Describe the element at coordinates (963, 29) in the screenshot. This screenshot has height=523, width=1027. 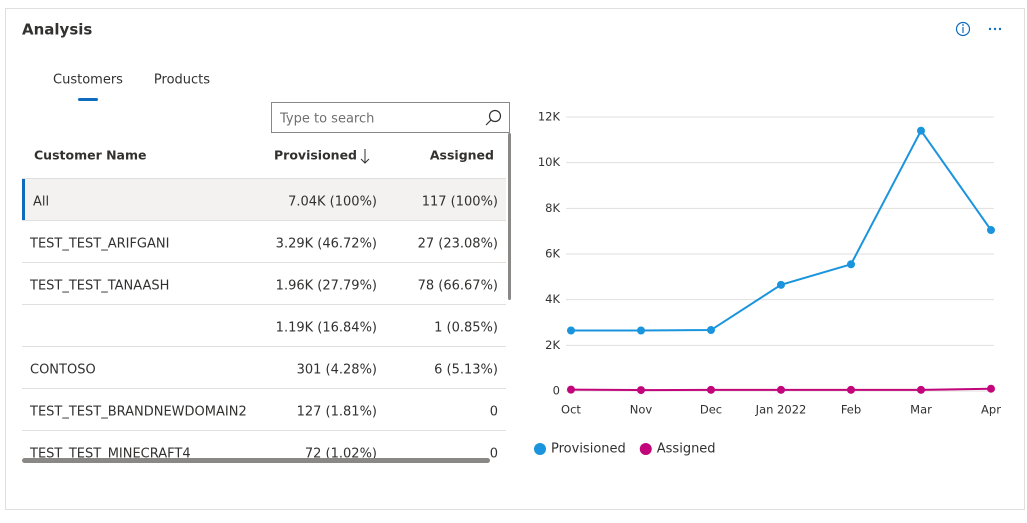
I see `info-icon` at that location.